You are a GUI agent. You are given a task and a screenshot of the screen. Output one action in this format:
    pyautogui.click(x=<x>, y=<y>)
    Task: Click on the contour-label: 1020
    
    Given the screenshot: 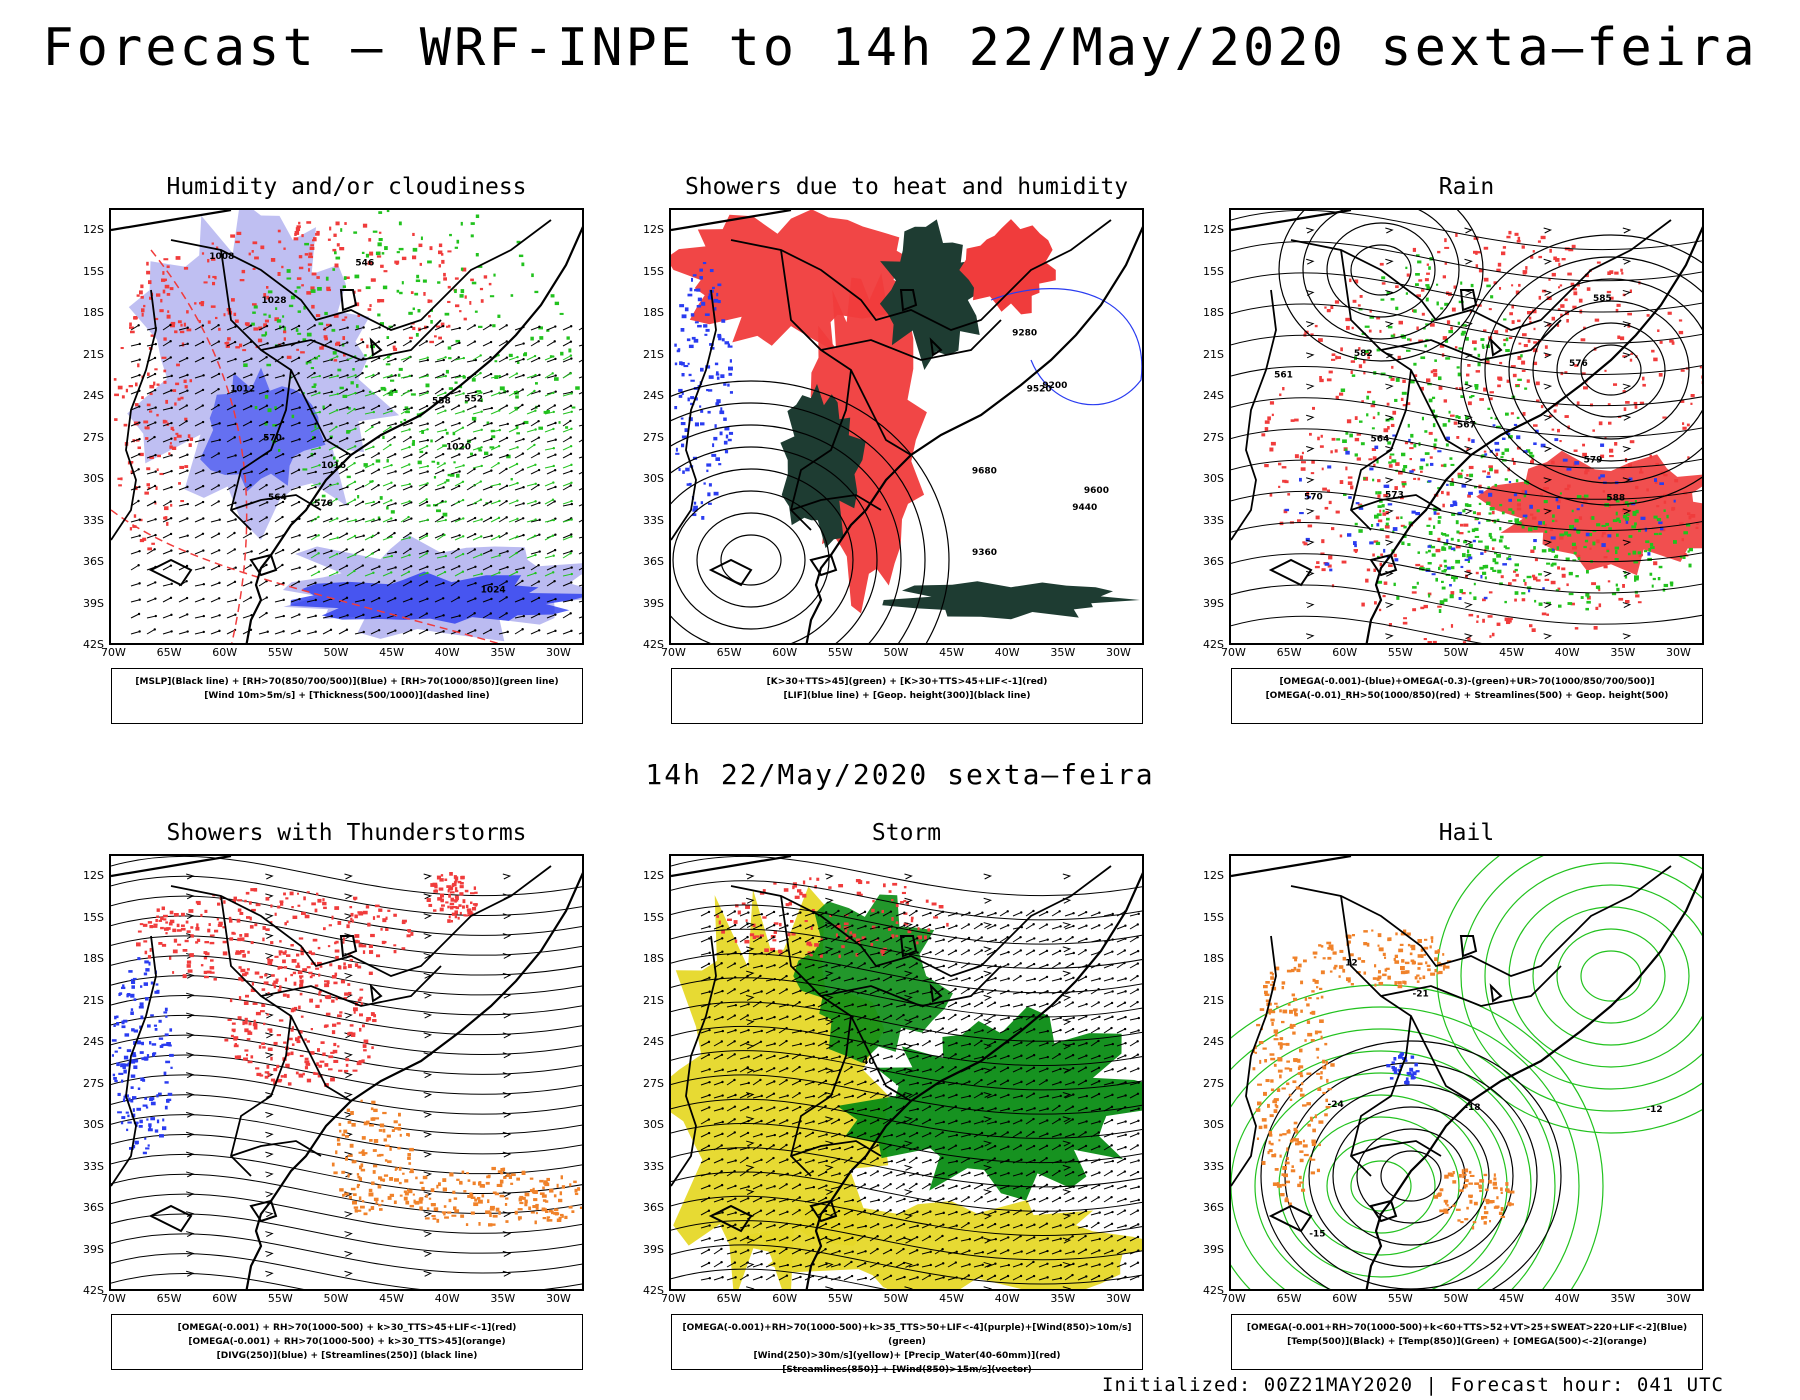 What is the action you would take?
    pyautogui.click(x=458, y=448)
    